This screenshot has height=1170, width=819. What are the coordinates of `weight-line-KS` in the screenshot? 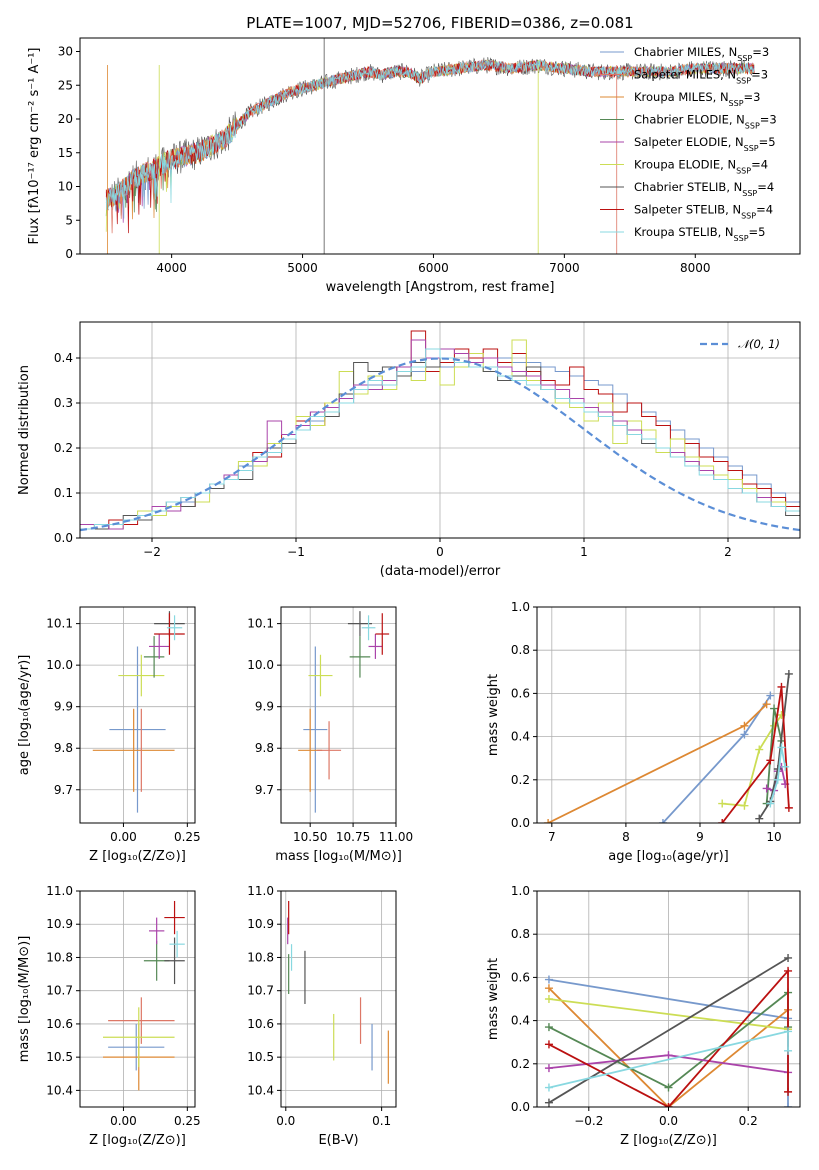 It's located at (778, 775).